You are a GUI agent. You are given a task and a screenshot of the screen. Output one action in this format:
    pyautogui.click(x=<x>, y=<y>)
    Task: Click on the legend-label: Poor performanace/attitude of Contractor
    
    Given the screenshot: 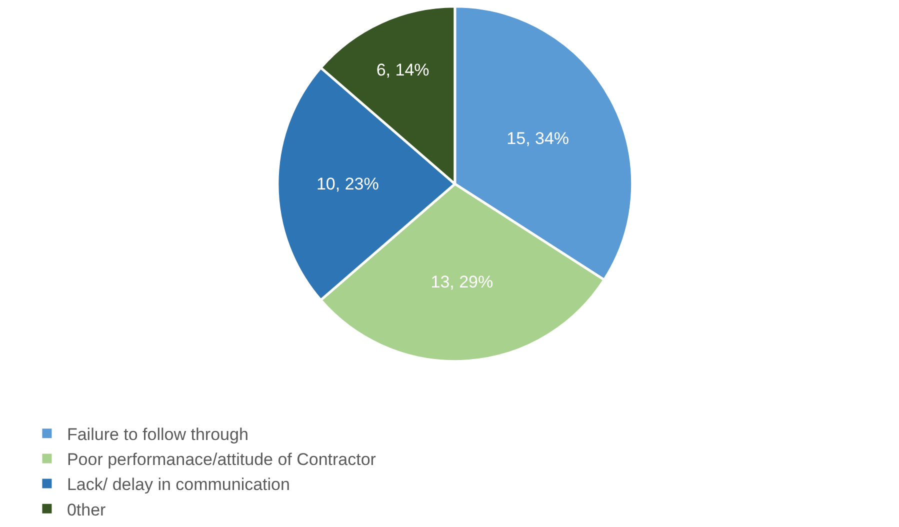 What is the action you would take?
    pyautogui.click(x=221, y=460)
    